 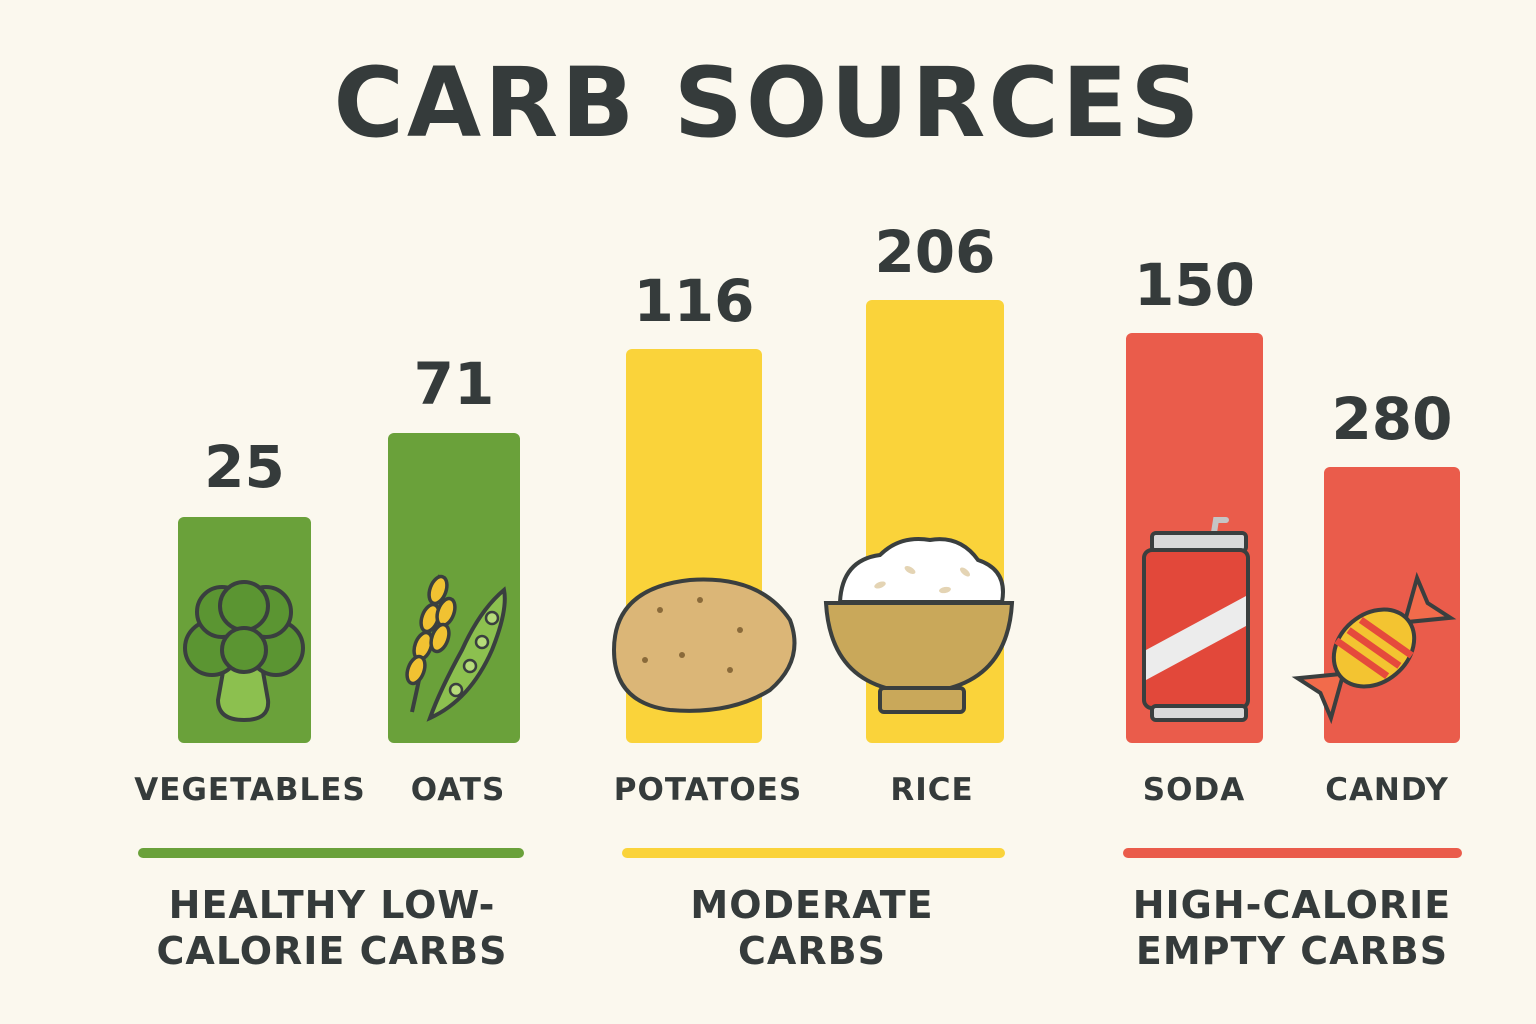 I want to click on group-label-moderate-line2: CARBS, so click(x=812, y=951).